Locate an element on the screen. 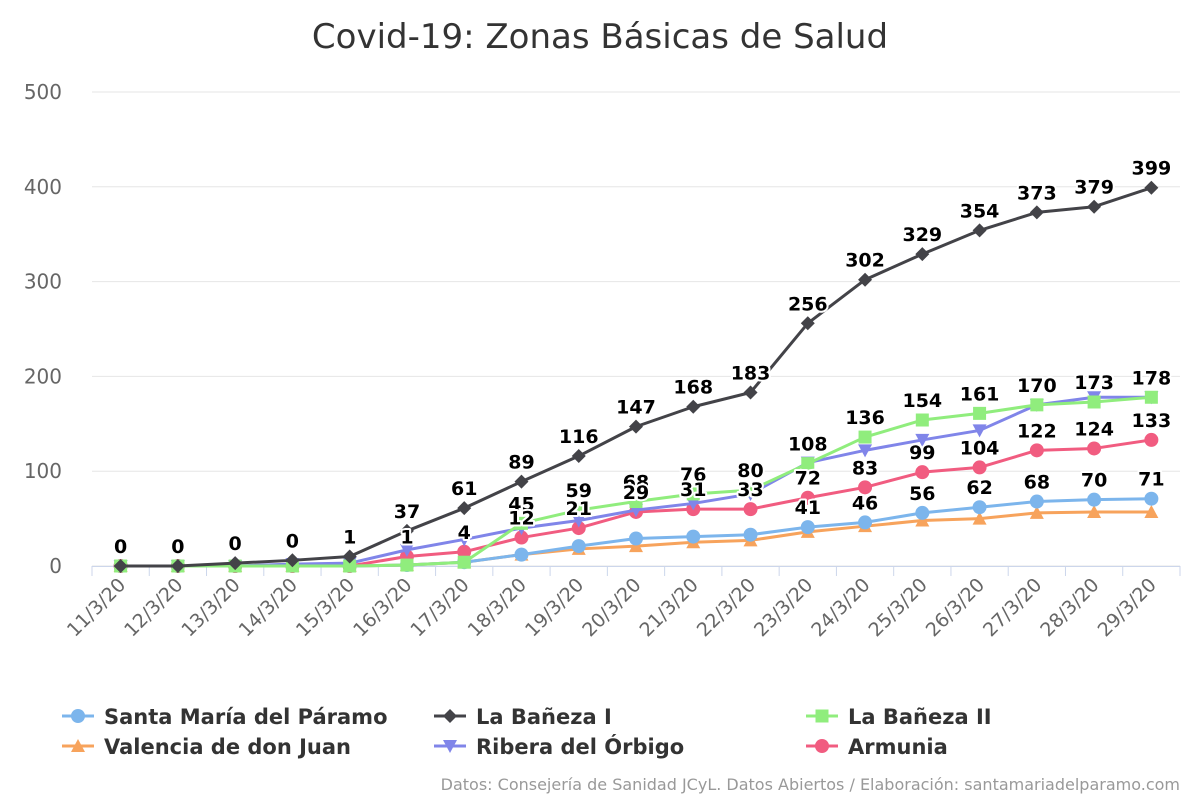  legend-label: Armunia is located at coordinates (898, 747).